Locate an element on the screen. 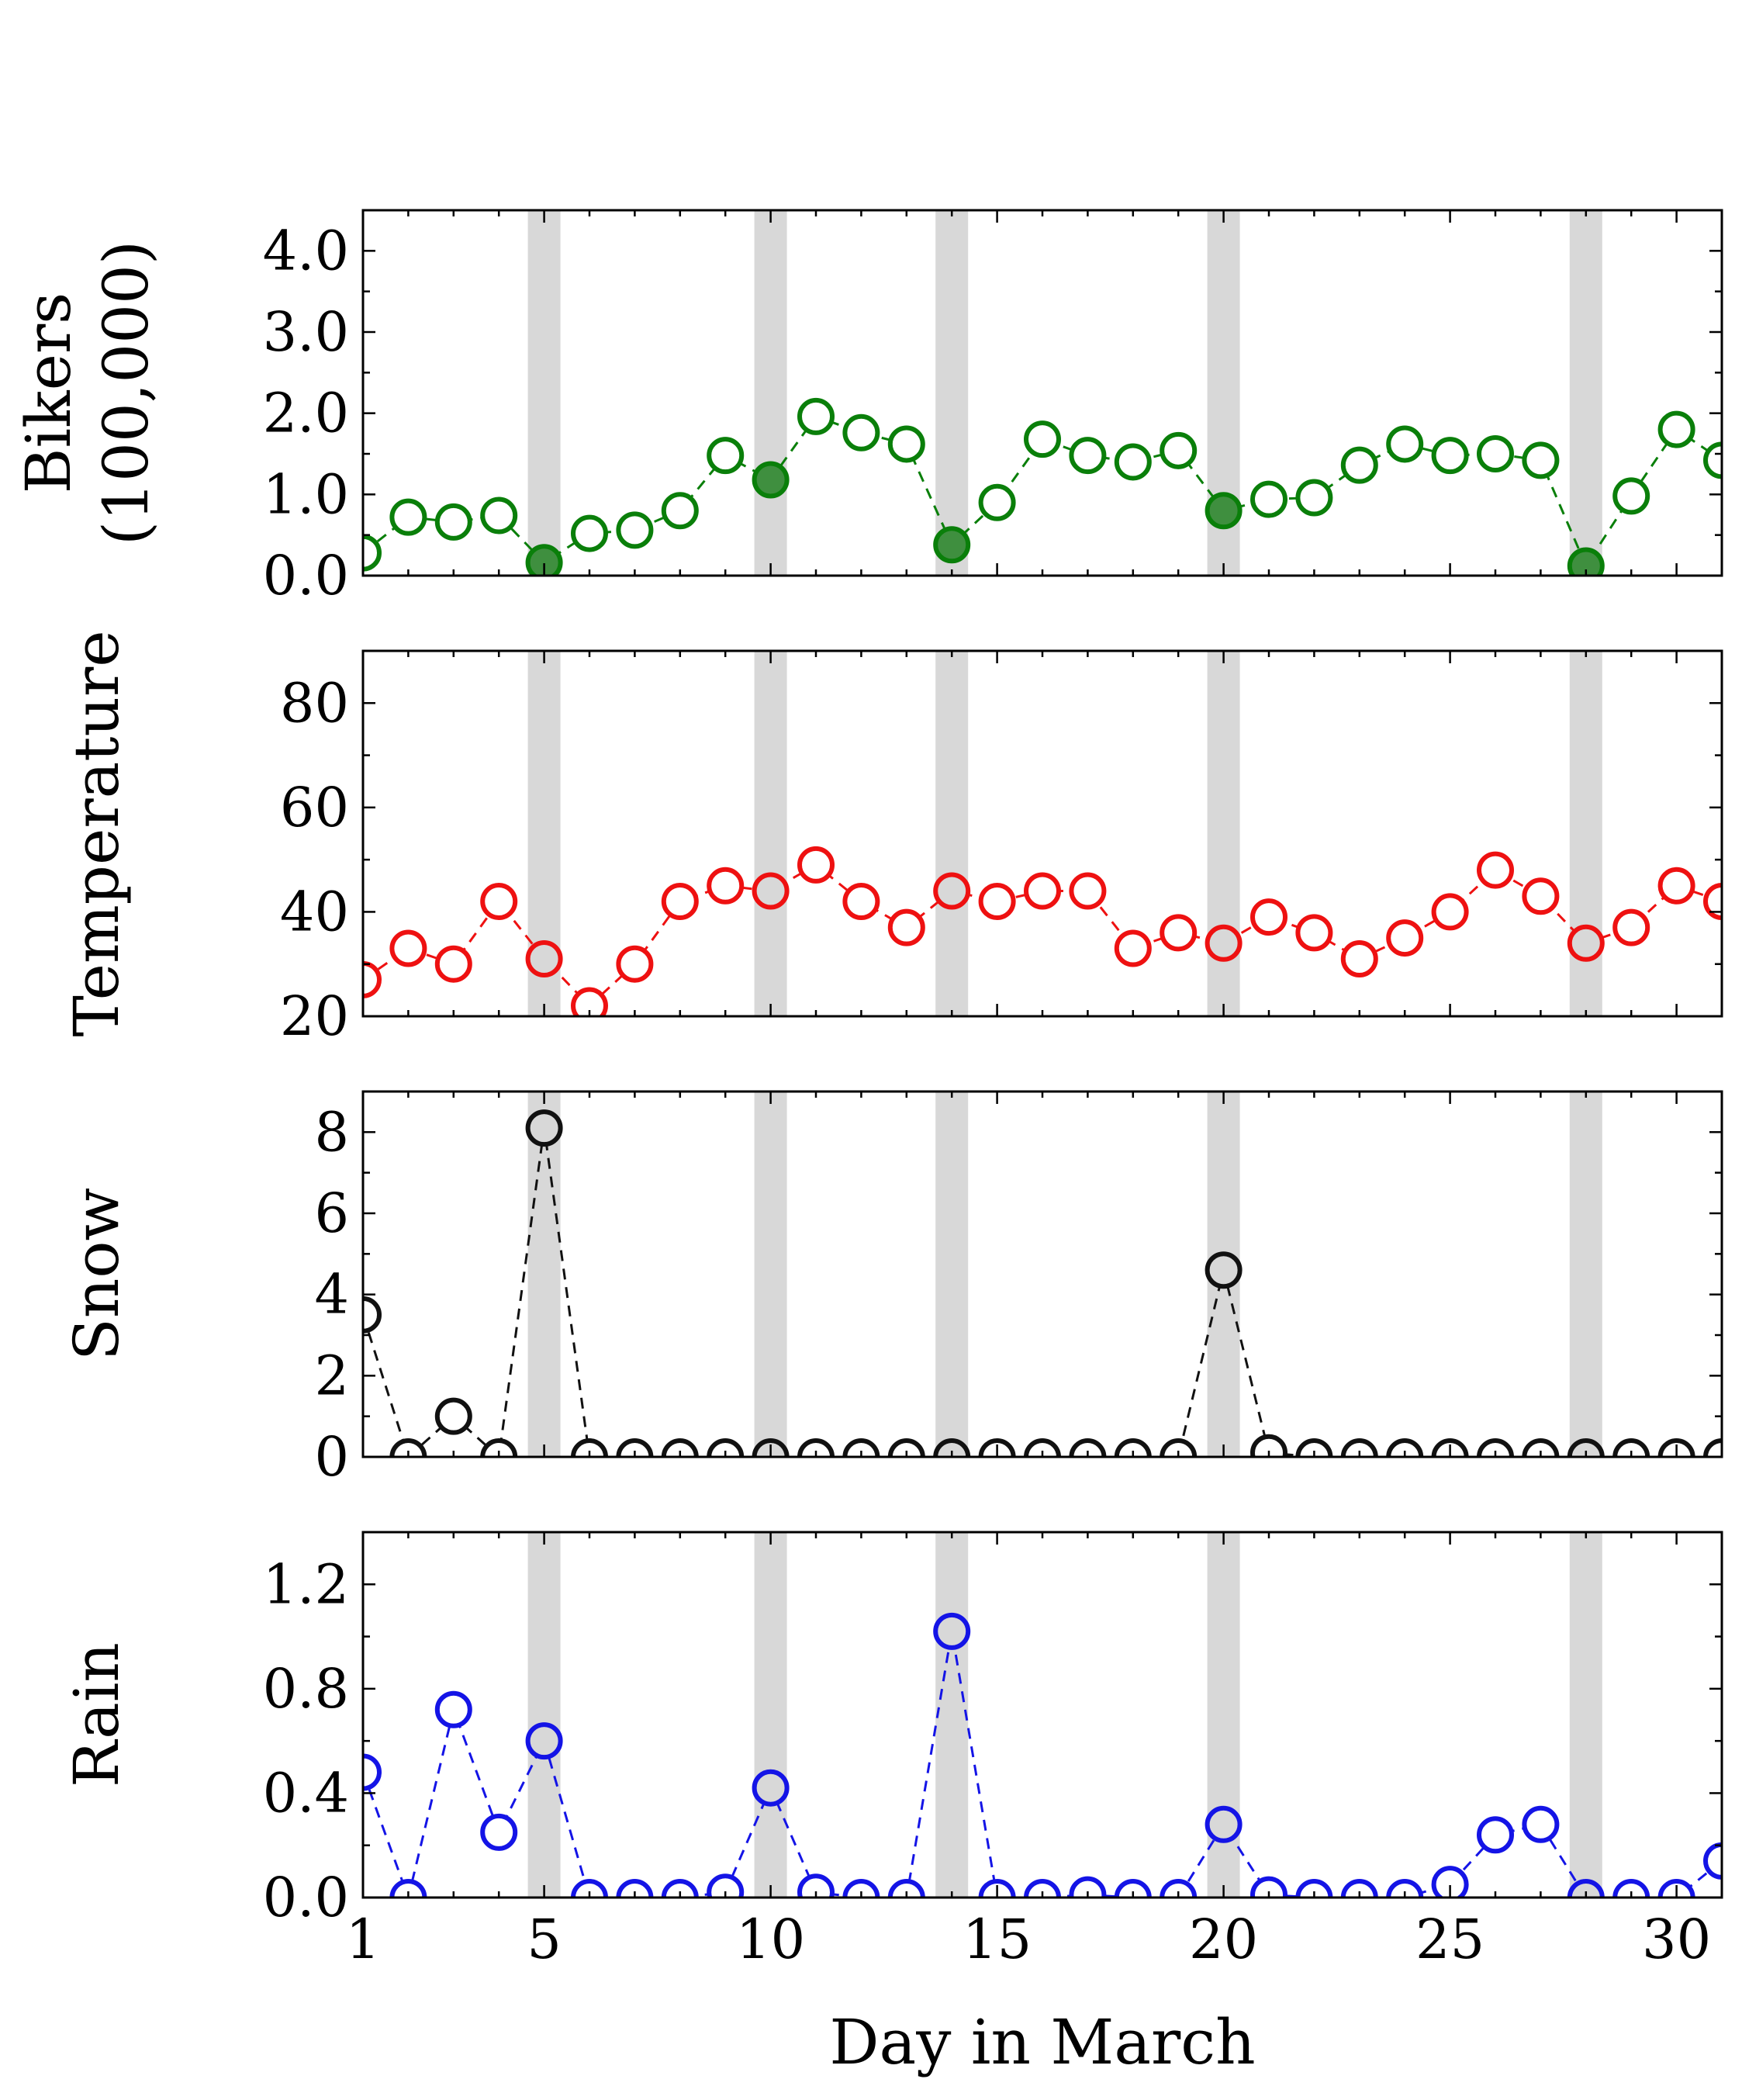  temperature-ytick-label: 40 is located at coordinates (314, 911).